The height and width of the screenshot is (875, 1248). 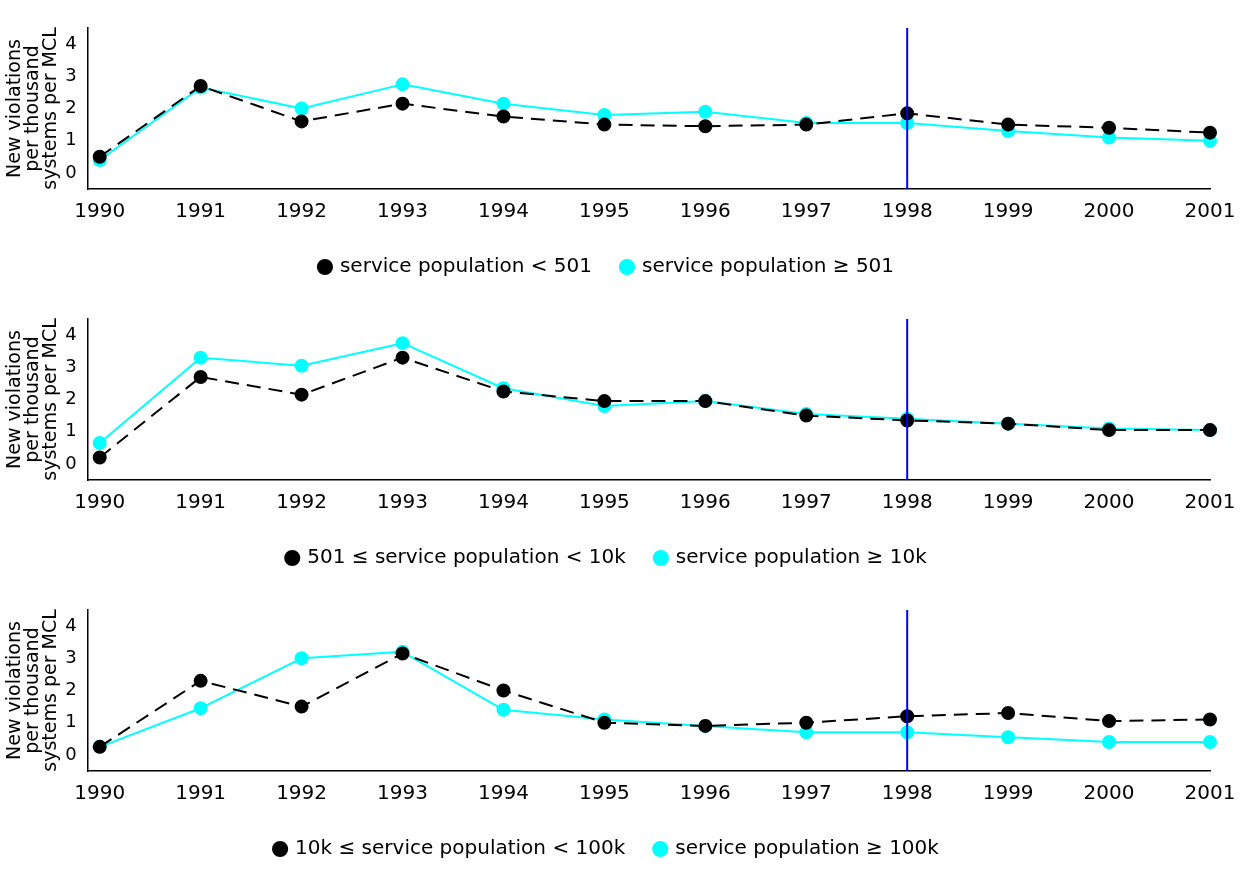 What do you see at coordinates (466, 265) in the screenshot?
I see `legend-label: service population < 501` at bounding box center [466, 265].